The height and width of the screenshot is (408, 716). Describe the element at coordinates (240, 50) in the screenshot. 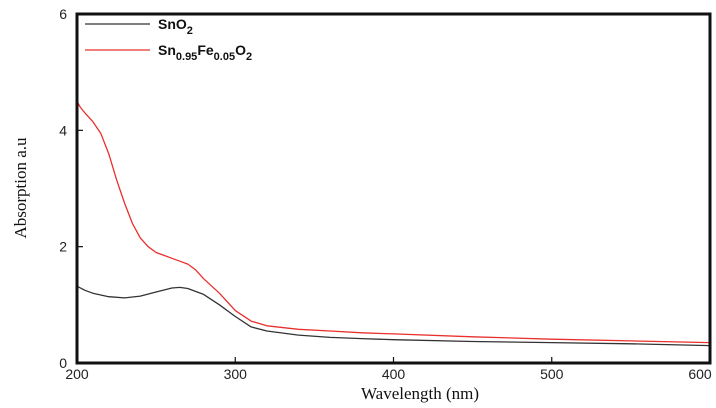

I see `legend-text-part: O` at that location.